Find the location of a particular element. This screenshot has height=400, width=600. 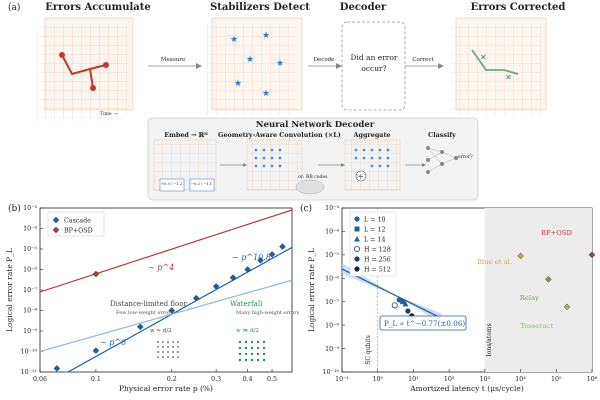

classify-error-label: error? is located at coordinates (465, 157).